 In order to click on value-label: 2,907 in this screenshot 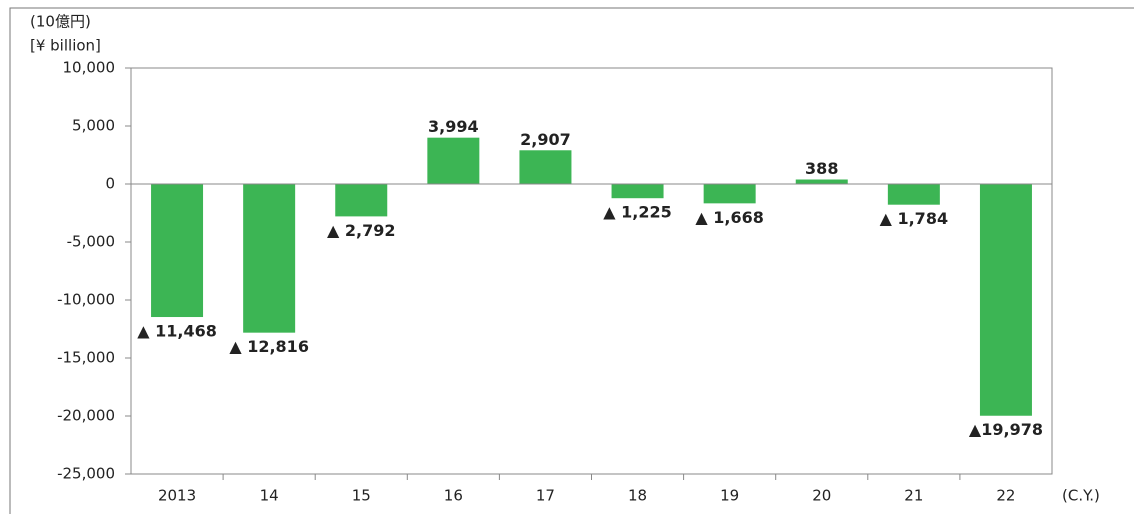, I will do `click(545, 139)`.